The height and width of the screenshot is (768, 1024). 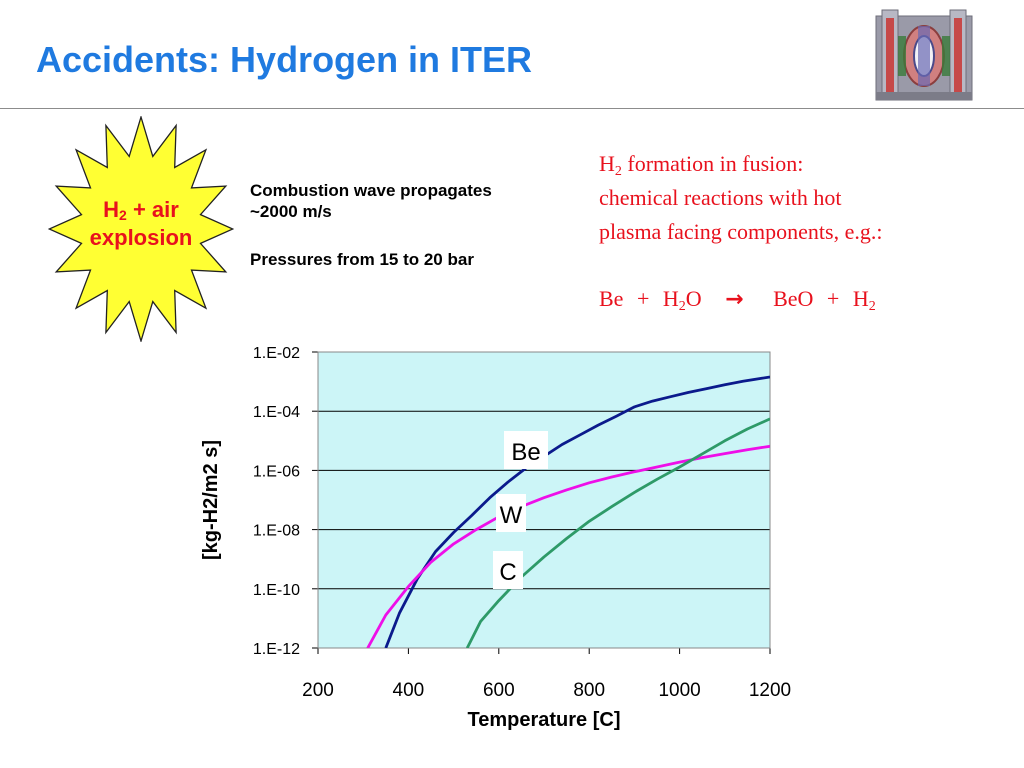 What do you see at coordinates (860, 298) in the screenshot?
I see `reaction-h2-h: H` at bounding box center [860, 298].